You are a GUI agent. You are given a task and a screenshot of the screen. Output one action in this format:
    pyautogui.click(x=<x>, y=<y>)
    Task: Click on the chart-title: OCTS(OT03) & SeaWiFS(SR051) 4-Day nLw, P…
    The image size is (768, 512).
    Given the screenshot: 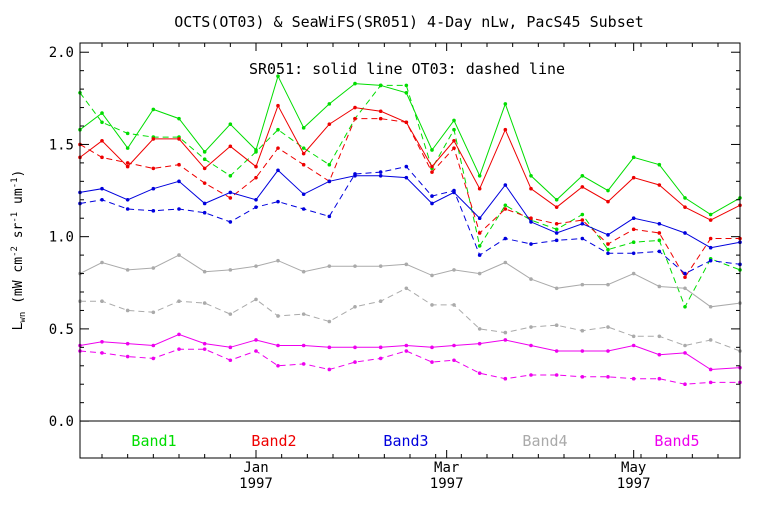 What is the action you would take?
    pyautogui.click(x=409, y=22)
    